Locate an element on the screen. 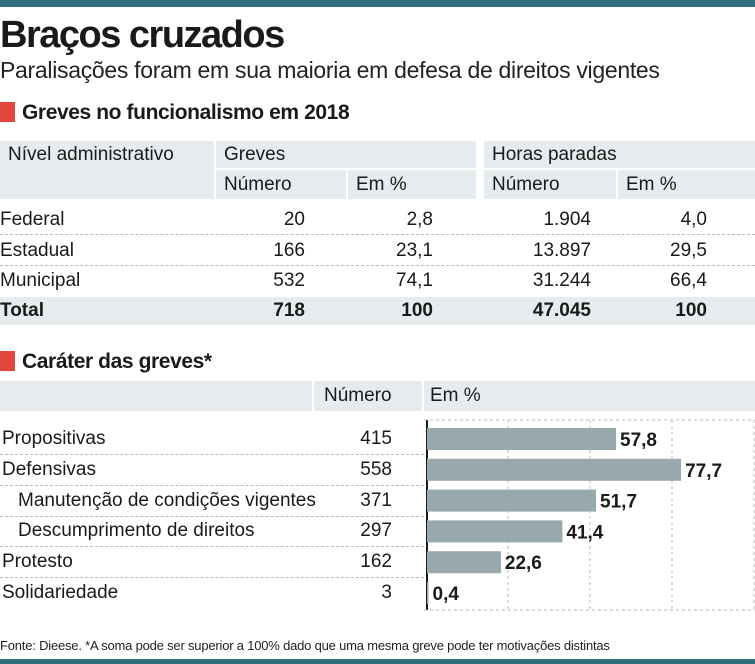 The width and height of the screenshot is (755, 664). carater-row-numero: 371 is located at coordinates (376, 500).